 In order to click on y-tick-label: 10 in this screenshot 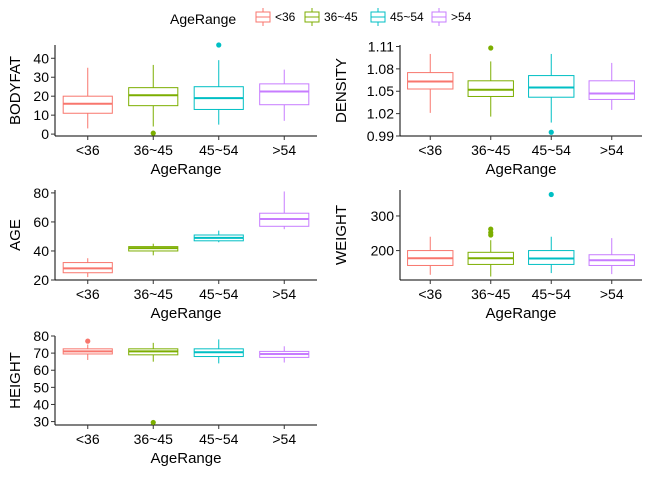, I will do `click(41, 115)`.